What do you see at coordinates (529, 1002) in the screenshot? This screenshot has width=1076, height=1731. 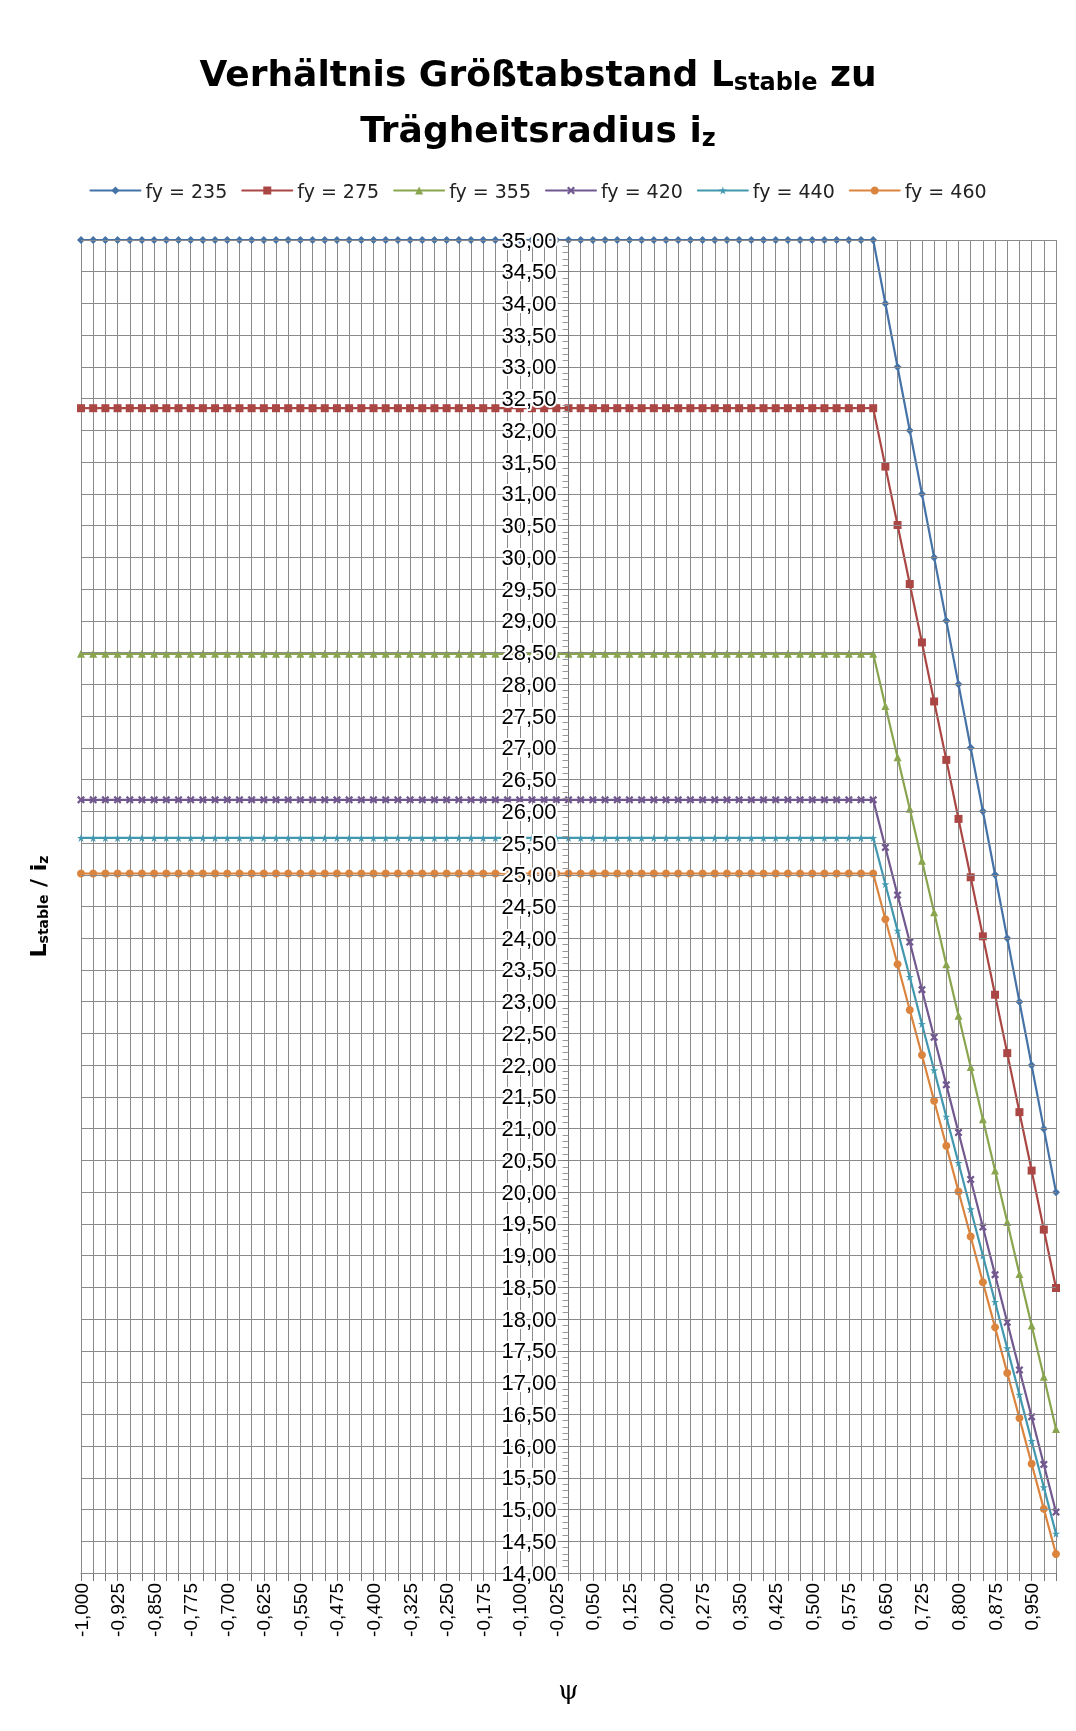 I see `y-tick-label: 23,00` at bounding box center [529, 1002].